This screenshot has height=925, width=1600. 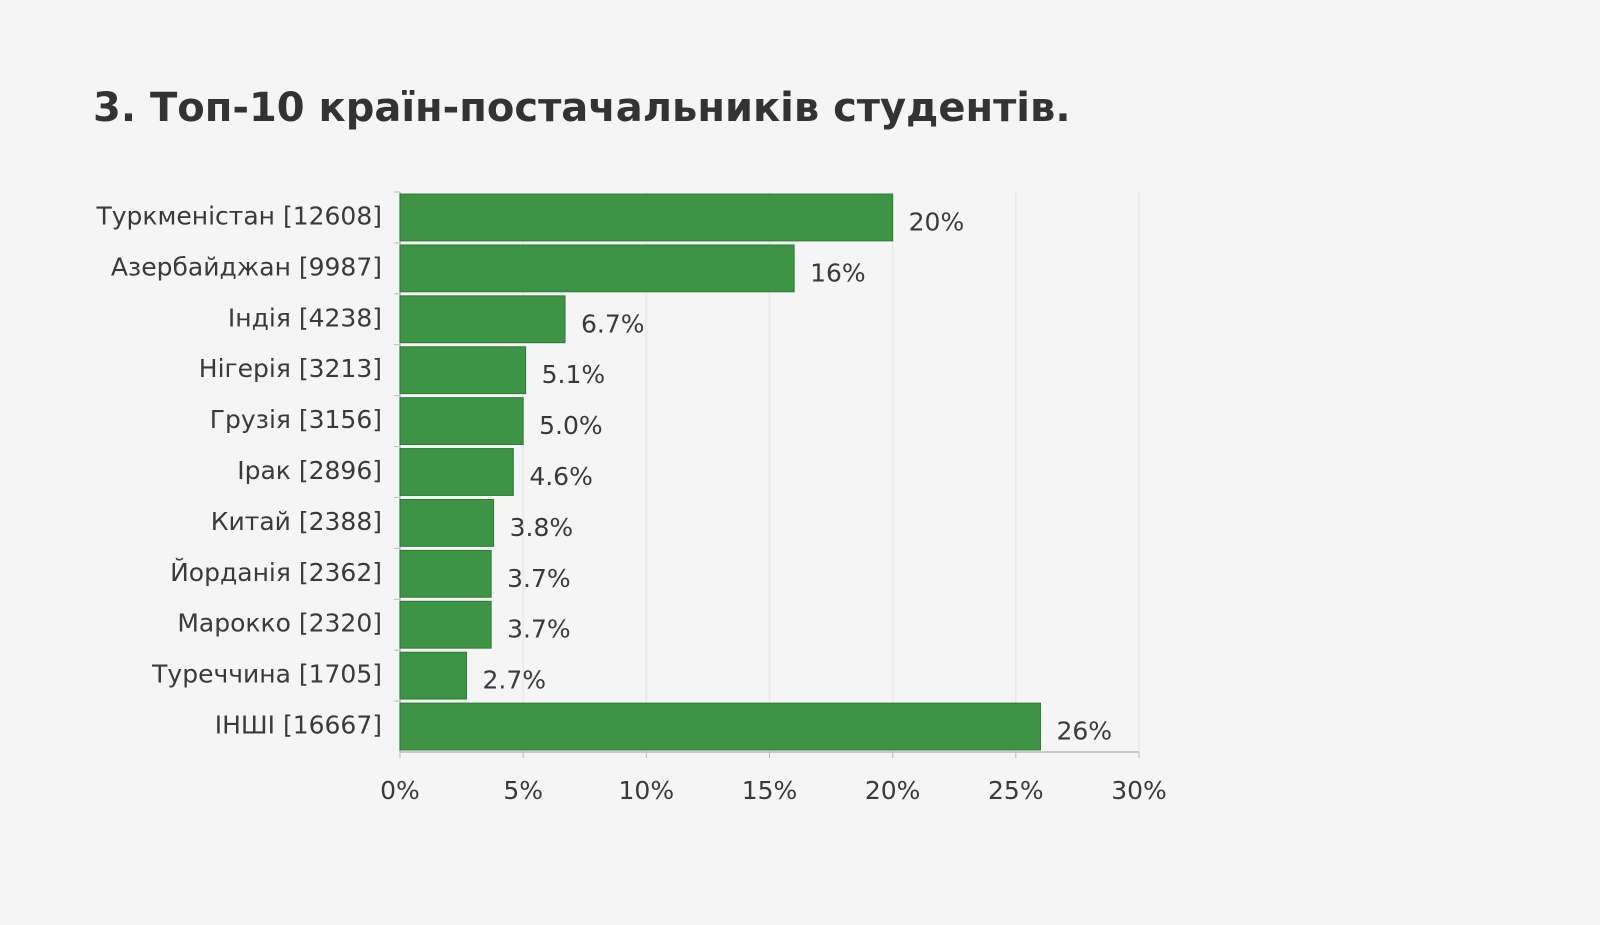 What do you see at coordinates (647, 790) in the screenshot?
I see `x-tick-label: 10%` at bounding box center [647, 790].